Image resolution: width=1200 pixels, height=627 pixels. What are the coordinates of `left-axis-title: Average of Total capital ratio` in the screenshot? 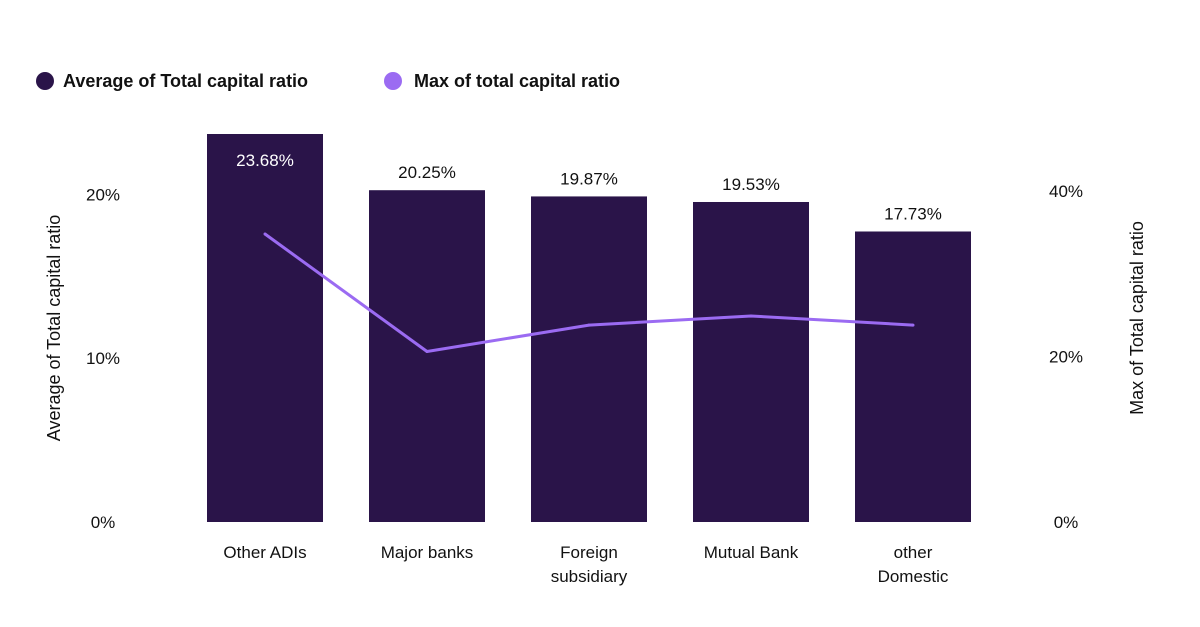 It's located at (54, 328).